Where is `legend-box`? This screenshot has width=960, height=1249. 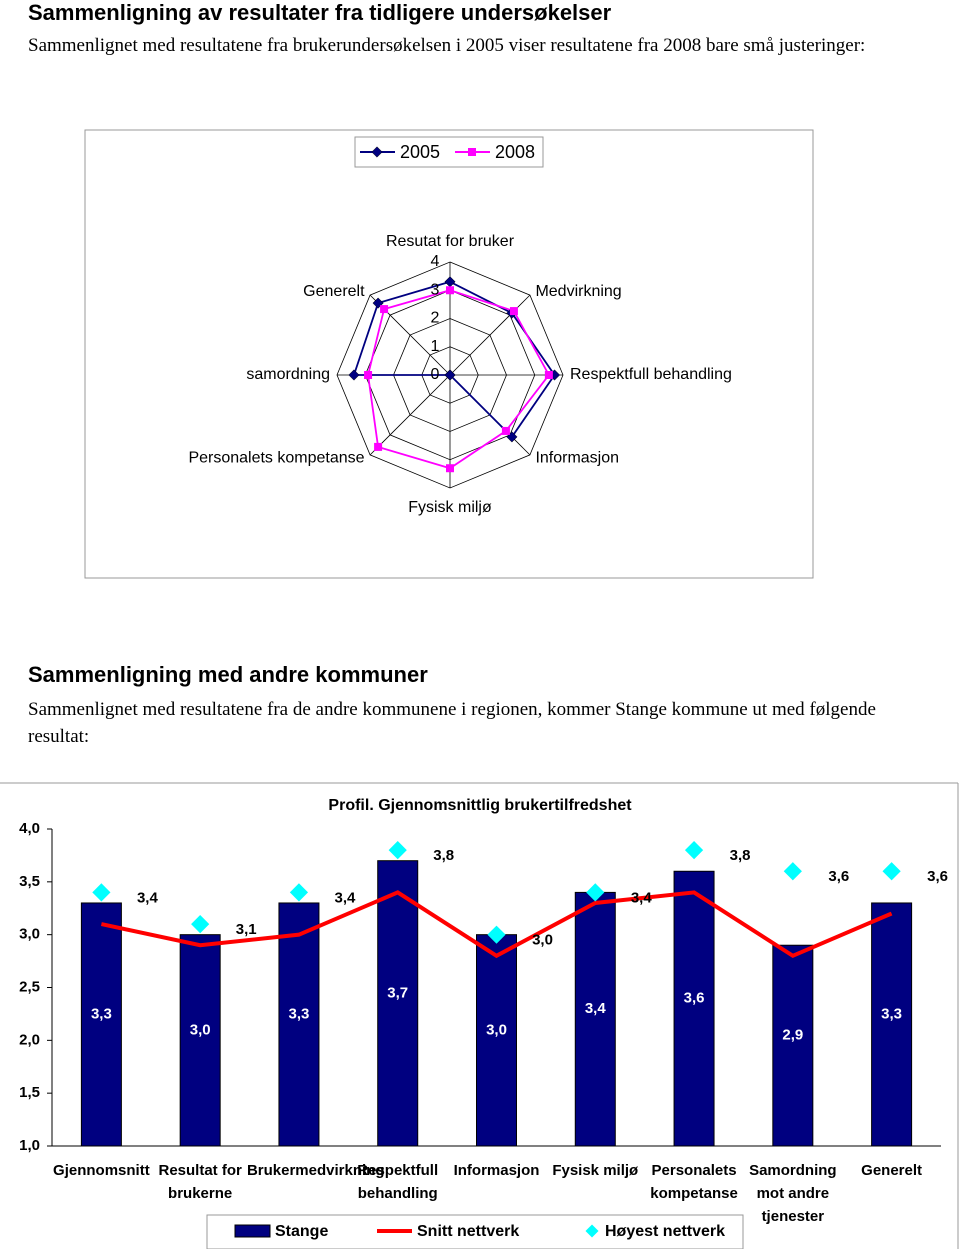 legend-box is located at coordinates (475, 1231).